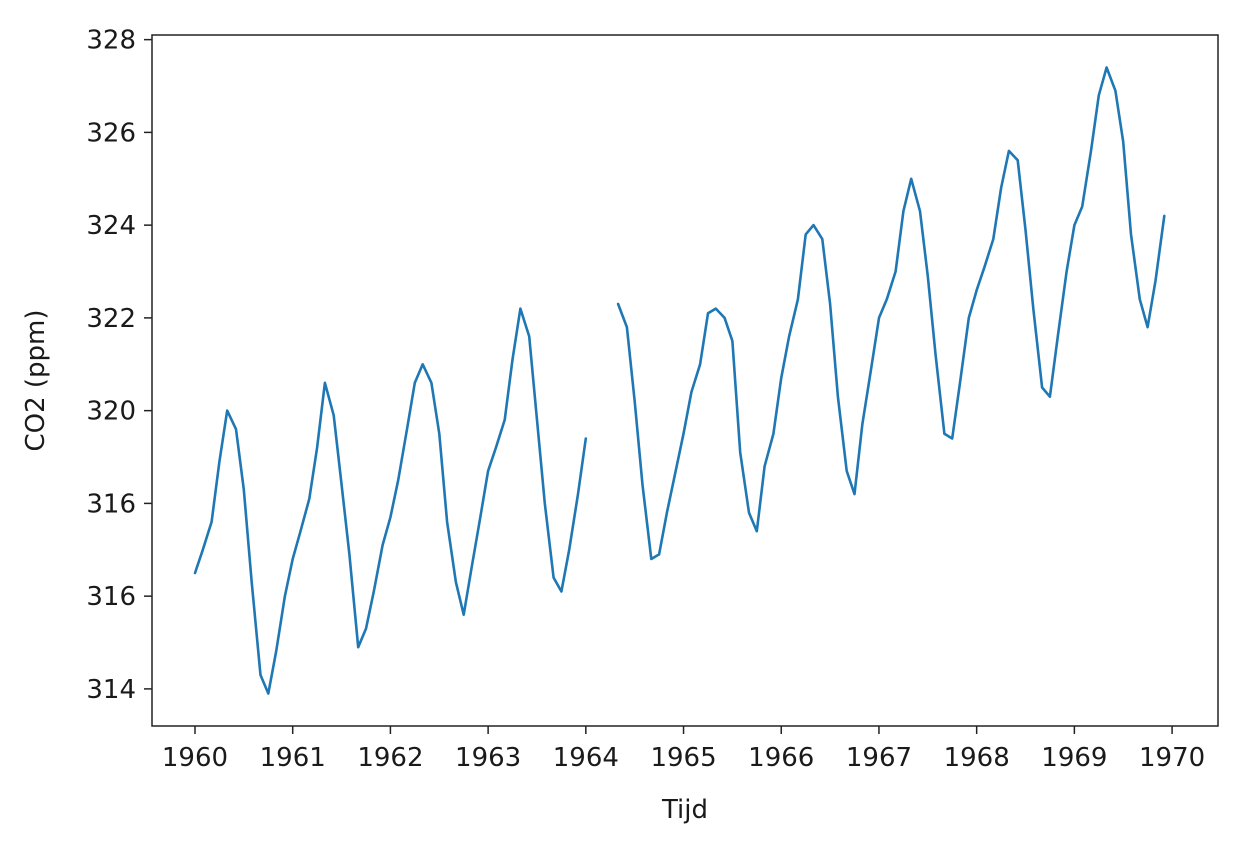 This screenshot has height=848, width=1249. Describe the element at coordinates (111, 226) in the screenshot. I see `y-tick-label: 324` at that location.